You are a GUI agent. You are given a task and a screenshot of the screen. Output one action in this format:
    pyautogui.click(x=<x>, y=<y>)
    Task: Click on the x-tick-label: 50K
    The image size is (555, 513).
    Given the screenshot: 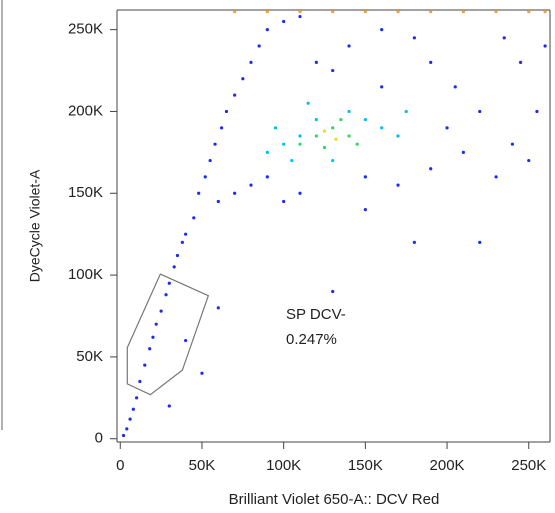 What is the action you would take?
    pyautogui.click(x=202, y=465)
    